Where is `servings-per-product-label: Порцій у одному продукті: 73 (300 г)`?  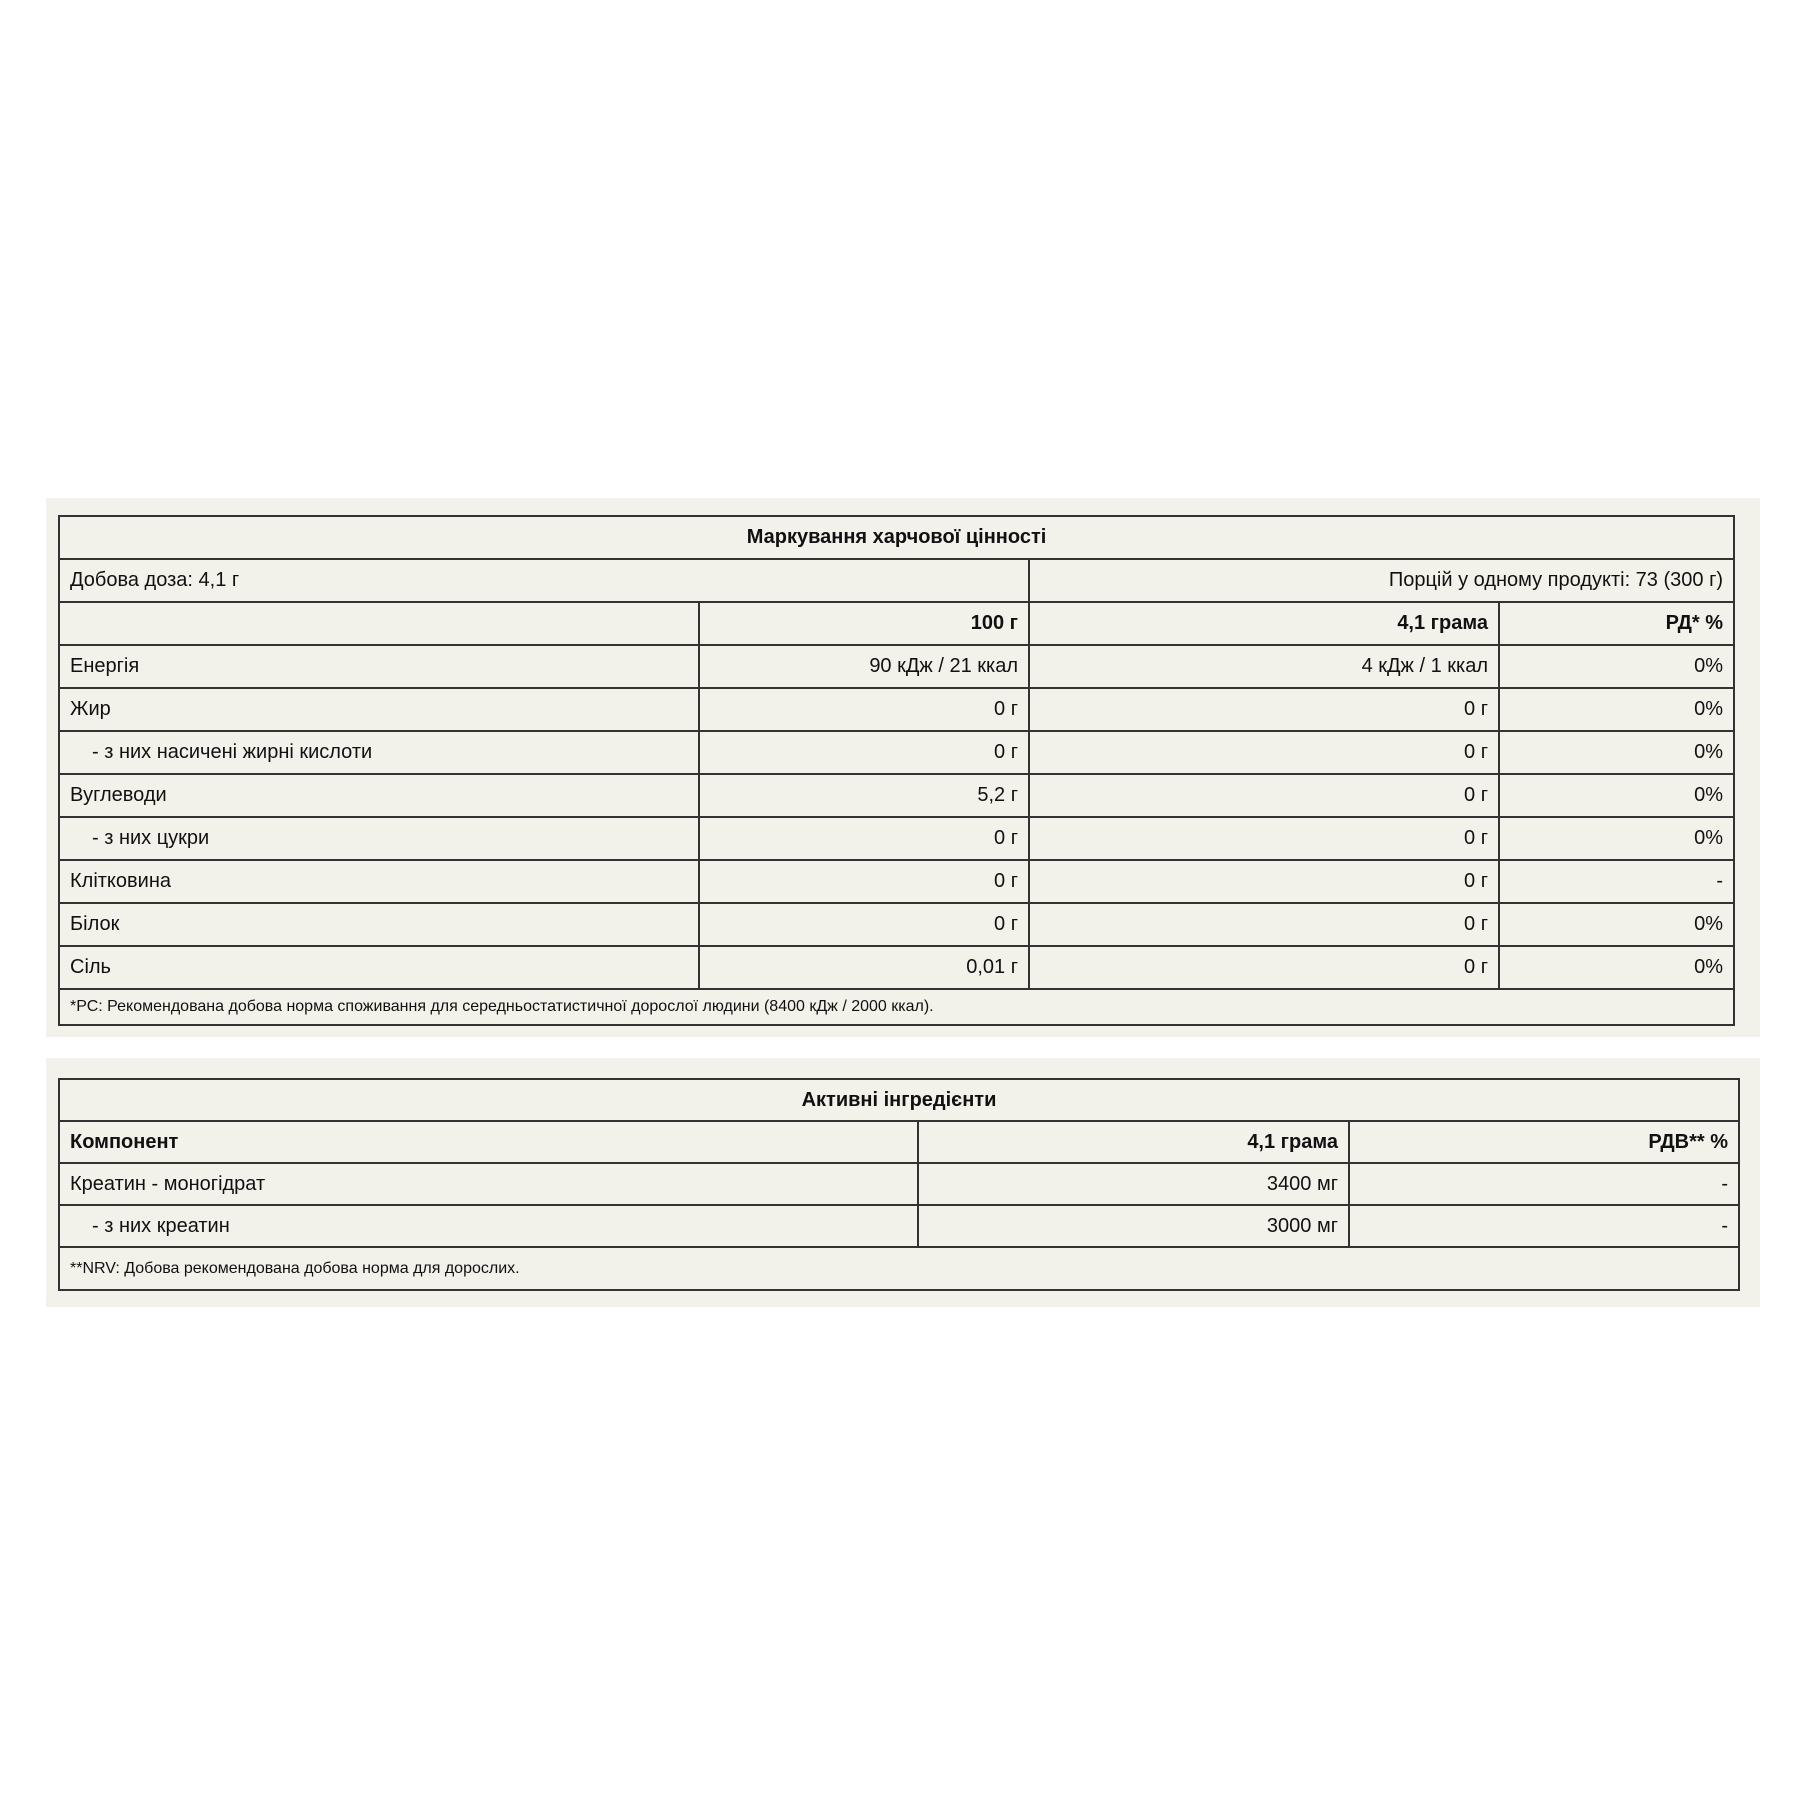
servings-per-product-label: Порцій у одному продукті: 73 (300 г) is located at coordinates (1381, 580).